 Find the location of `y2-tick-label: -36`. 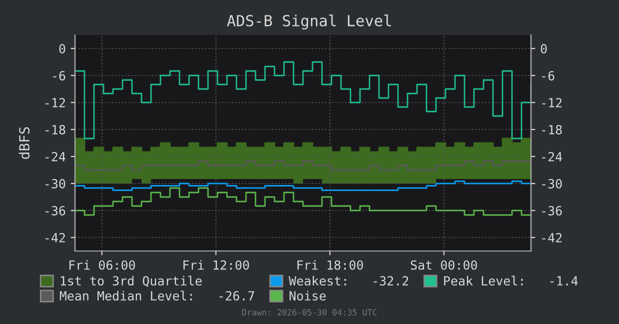

y2-tick-label: -36 is located at coordinates (552, 211).